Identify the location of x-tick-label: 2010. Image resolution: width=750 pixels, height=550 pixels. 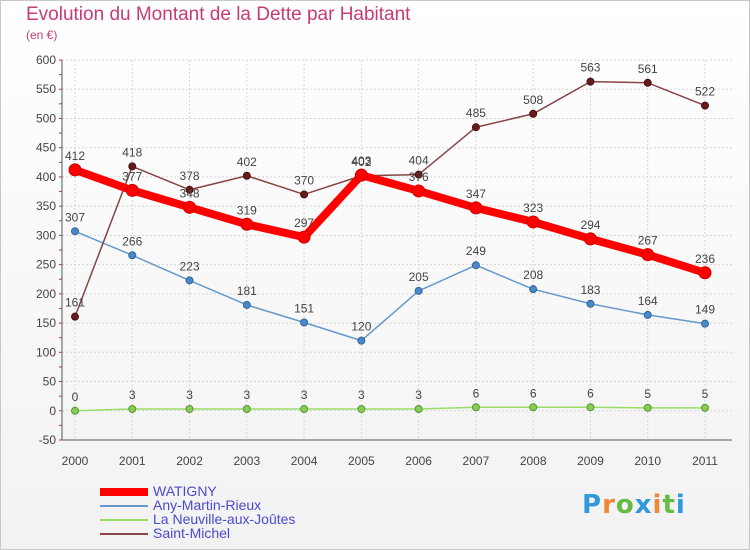
(647, 461).